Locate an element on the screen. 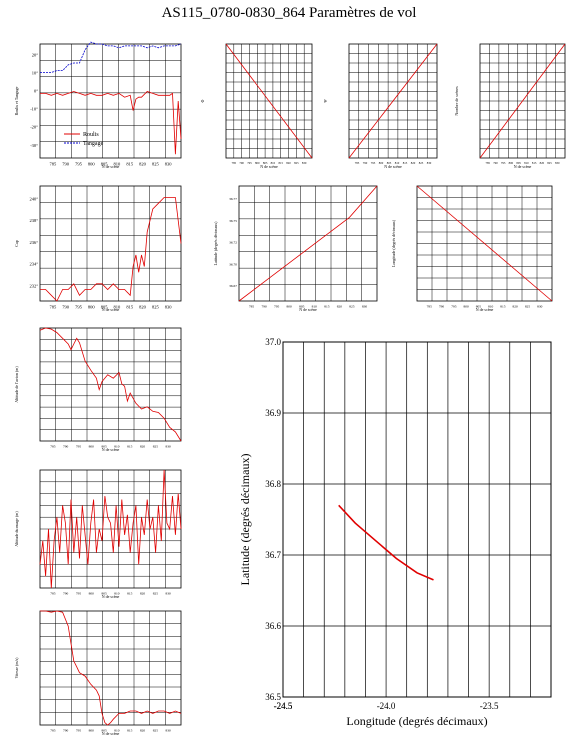 The width and height of the screenshot is (578, 751). series-line-tangage is located at coordinates (111, 57).